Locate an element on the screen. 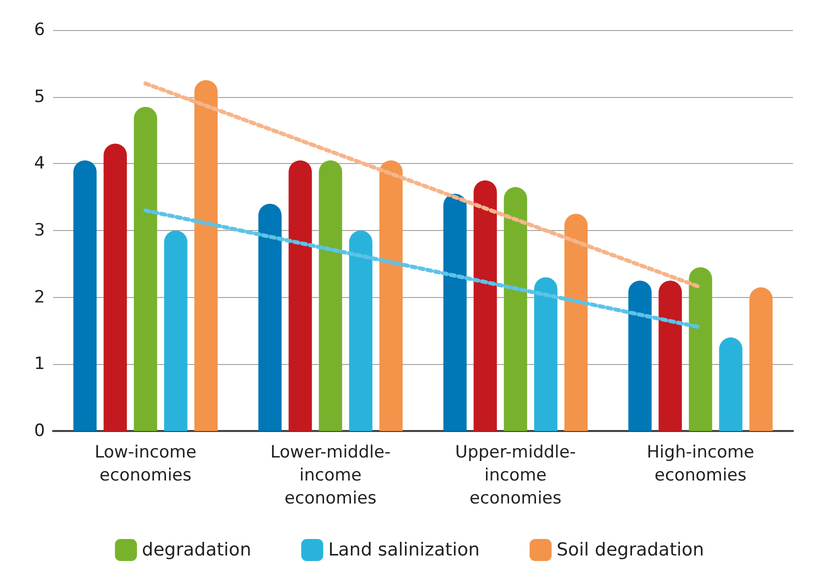 The height and width of the screenshot is (574, 819). legend-label: Soil degradation is located at coordinates (630, 550).